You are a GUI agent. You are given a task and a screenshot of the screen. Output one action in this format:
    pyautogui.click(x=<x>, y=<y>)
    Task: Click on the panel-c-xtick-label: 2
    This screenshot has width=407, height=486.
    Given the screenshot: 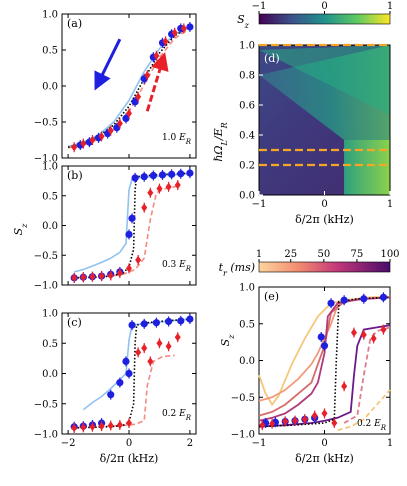 What is the action you would take?
    pyautogui.click(x=190, y=443)
    